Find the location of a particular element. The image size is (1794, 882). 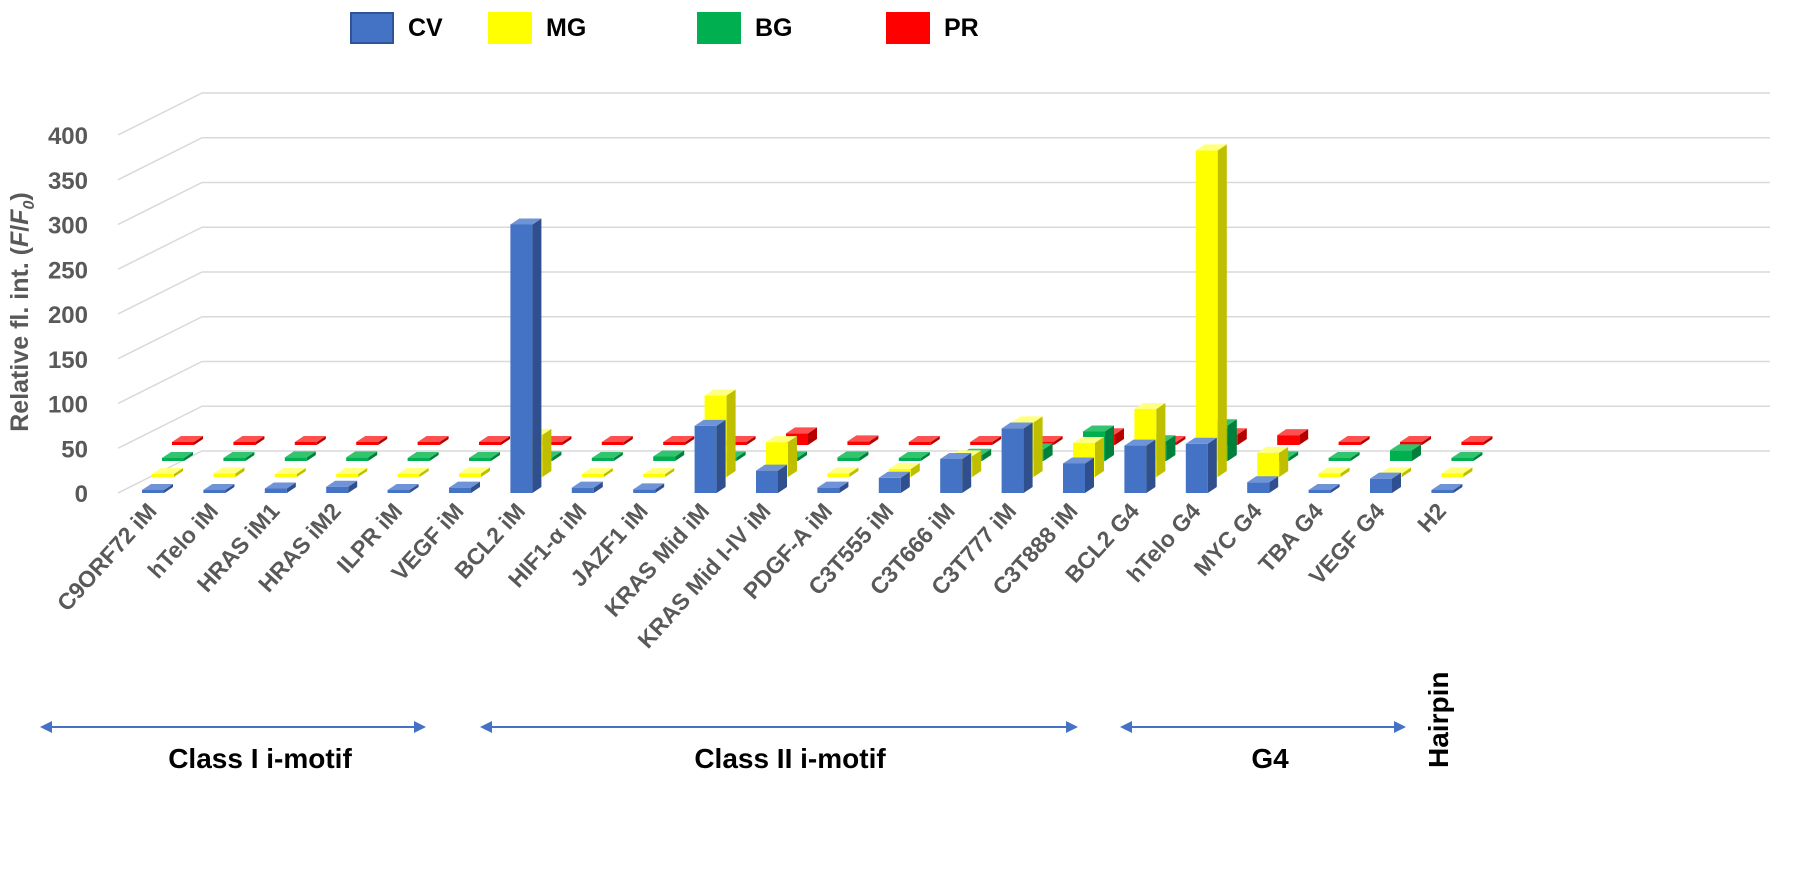

group-label: G4 is located at coordinates (1270, 758).